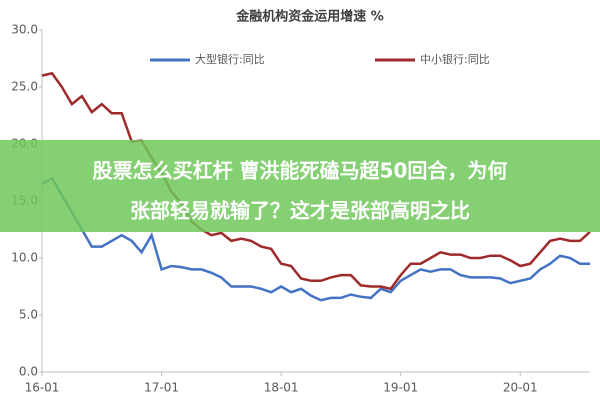 This screenshot has width=600, height=400. Describe the element at coordinates (300, 171) in the screenshot. I see `banner-text: 股票怎么买杠杆 曹洪能死磕马超50回合，为何` at that location.